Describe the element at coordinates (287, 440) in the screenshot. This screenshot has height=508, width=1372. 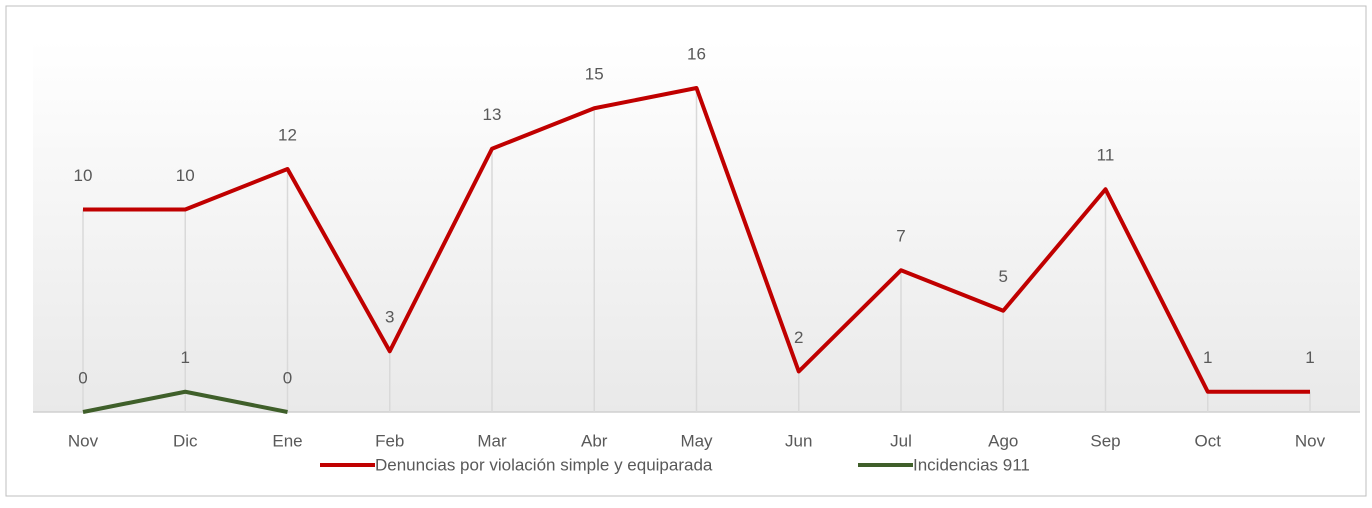
I see `x-tick-label: Ene` at that location.